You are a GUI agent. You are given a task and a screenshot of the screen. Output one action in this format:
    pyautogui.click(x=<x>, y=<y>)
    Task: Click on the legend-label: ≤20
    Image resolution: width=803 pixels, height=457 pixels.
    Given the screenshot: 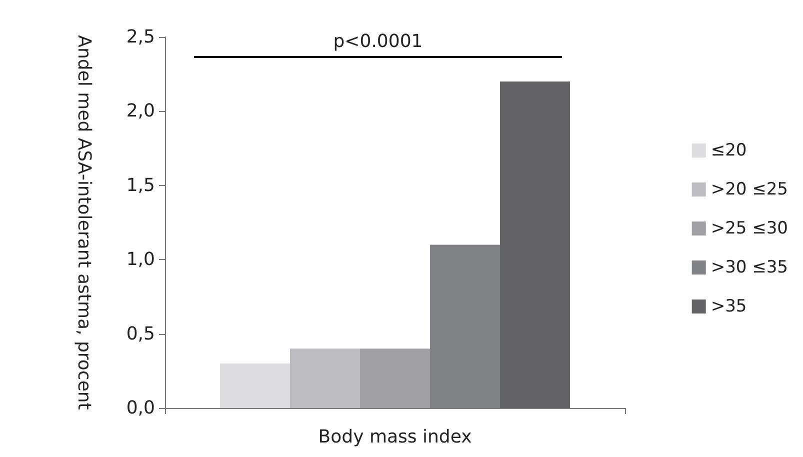 What is the action you would take?
    pyautogui.click(x=728, y=150)
    